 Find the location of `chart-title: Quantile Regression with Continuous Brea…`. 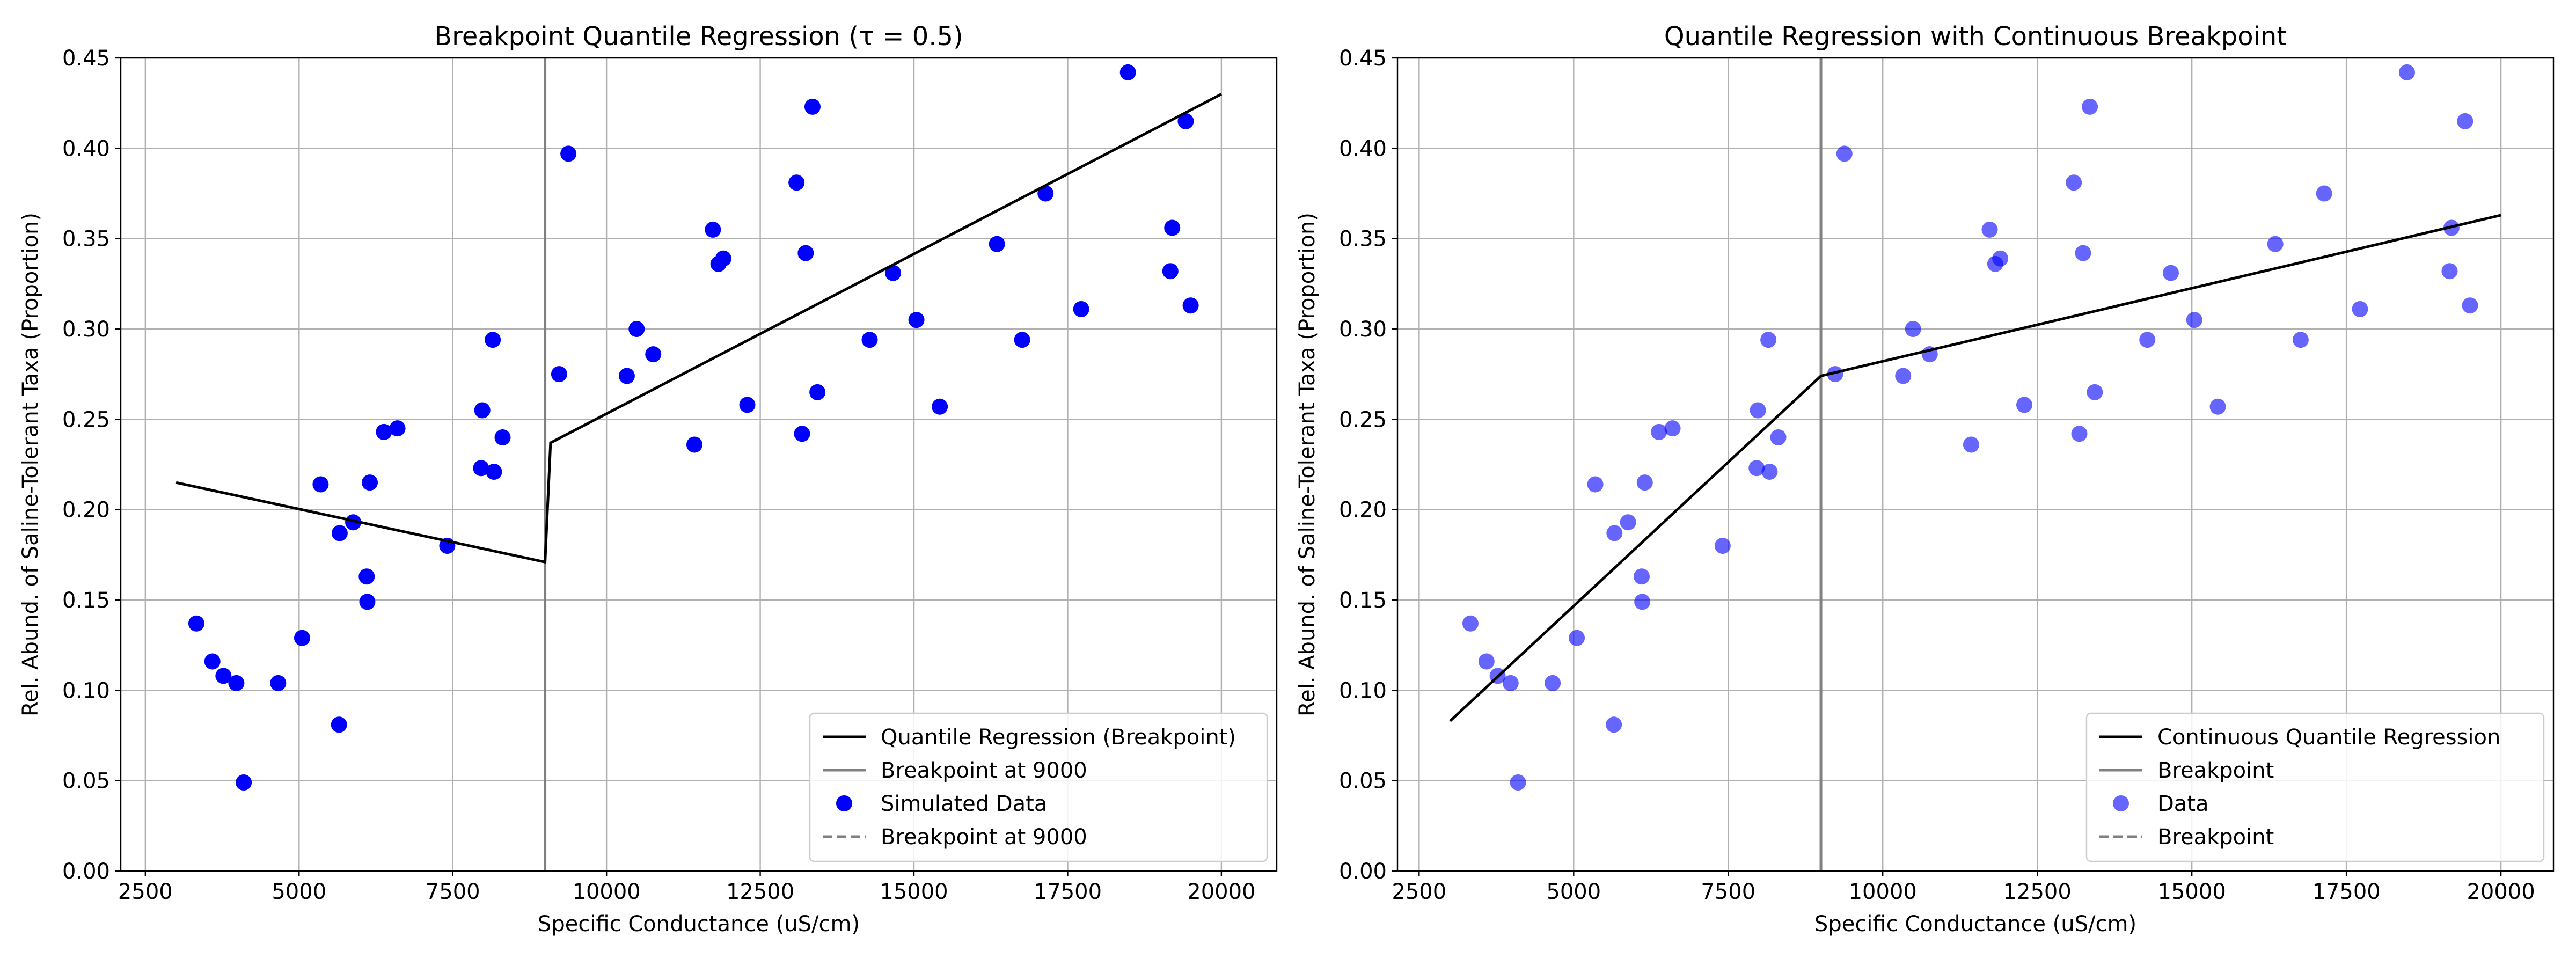

chart-title: Quantile Regression with Continuous Brea… is located at coordinates (1975, 36).